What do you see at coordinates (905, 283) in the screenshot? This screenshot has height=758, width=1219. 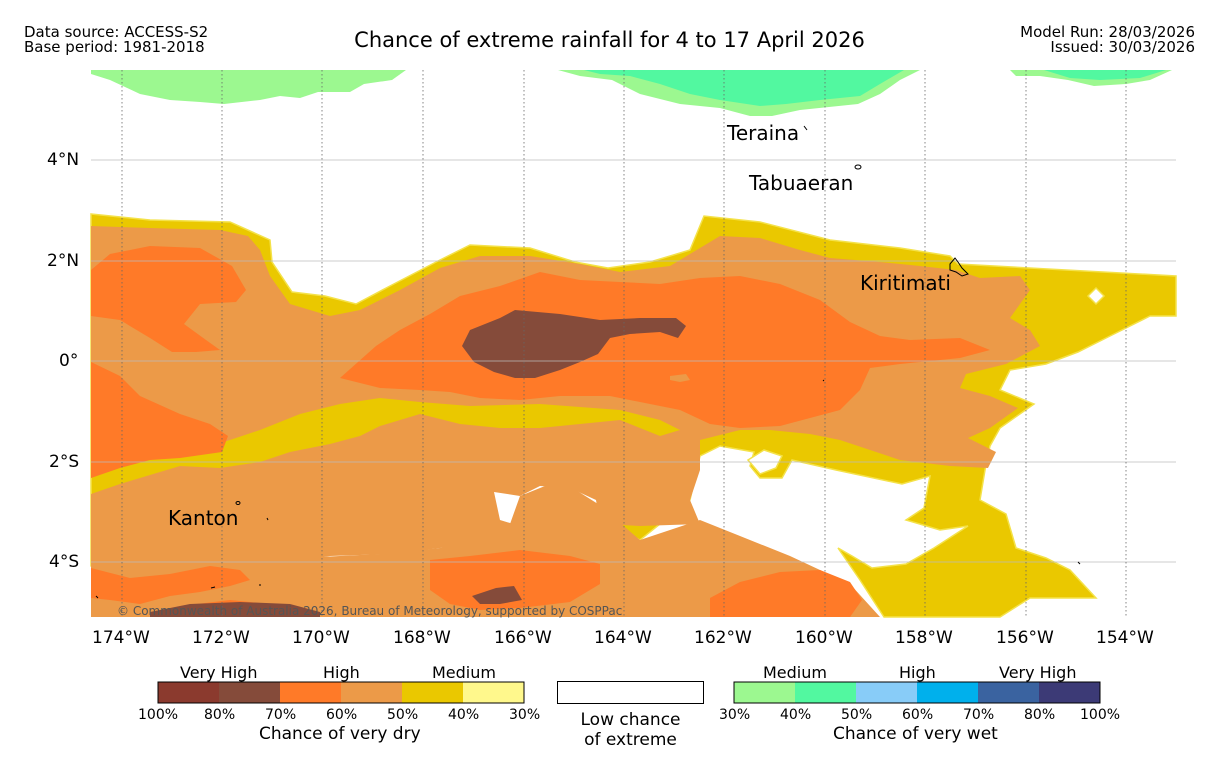 I see `place-label-kiritimati: Kiritimati` at bounding box center [905, 283].